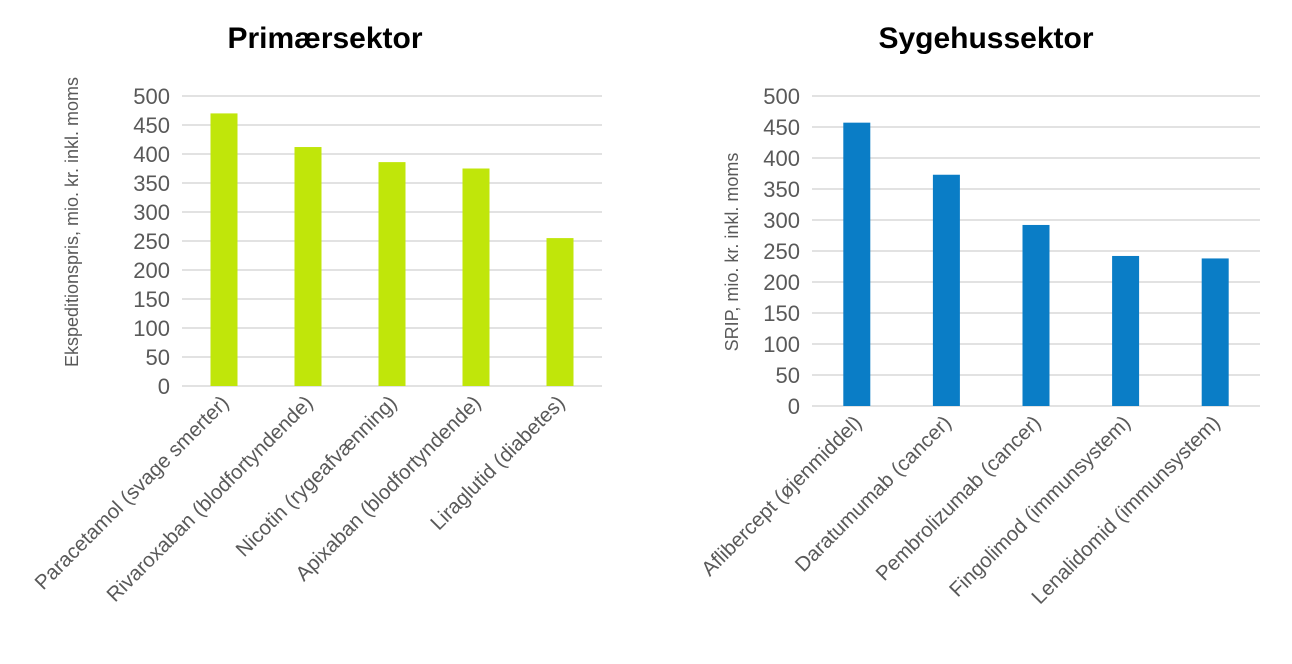 The image size is (1292, 664). I want to click on chart-title: Primærsektor, so click(324, 38).